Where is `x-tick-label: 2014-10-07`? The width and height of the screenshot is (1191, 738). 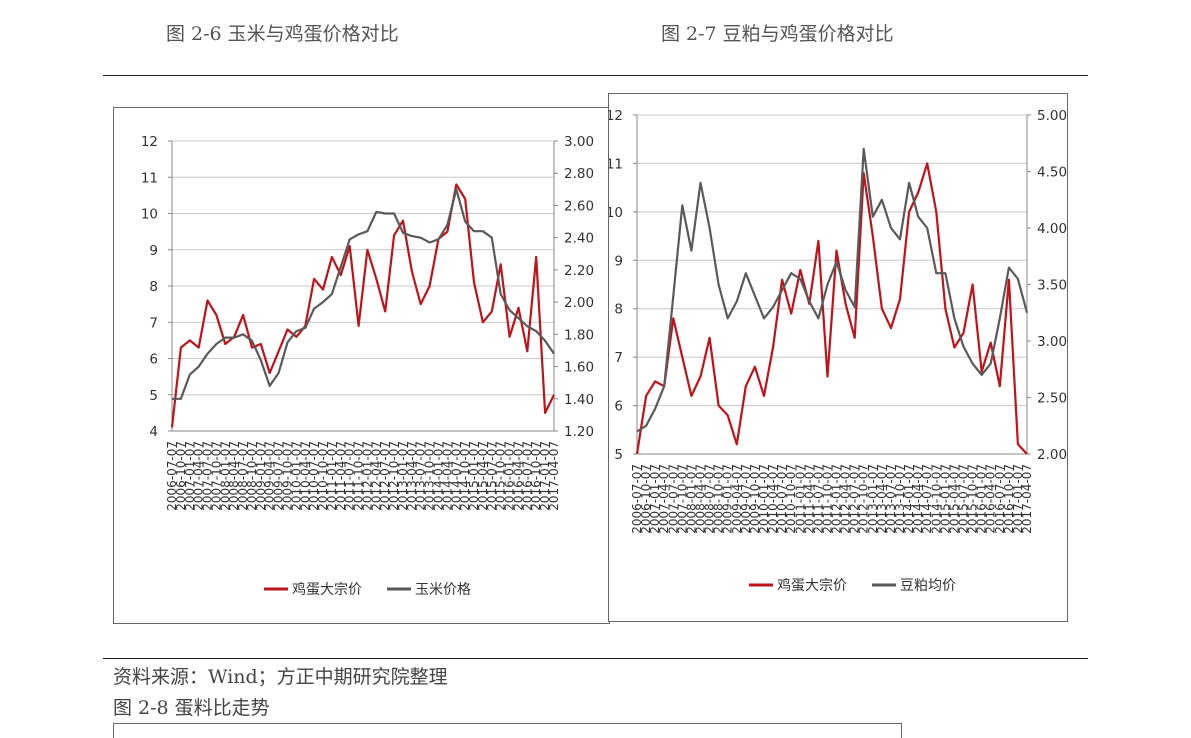 x-tick-label: 2014-10-07 is located at coordinates (465, 476).